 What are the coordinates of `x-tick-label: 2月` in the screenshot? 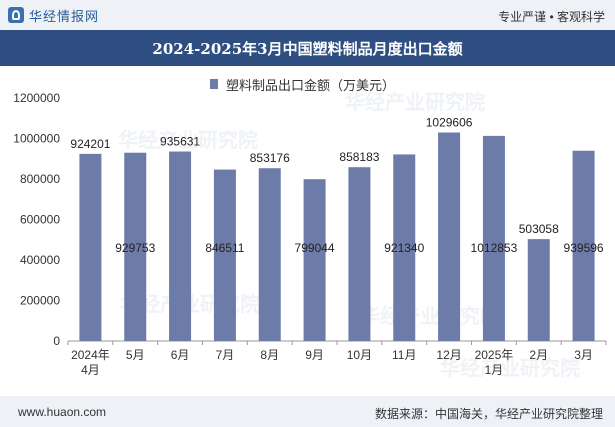 It's located at (538, 355).